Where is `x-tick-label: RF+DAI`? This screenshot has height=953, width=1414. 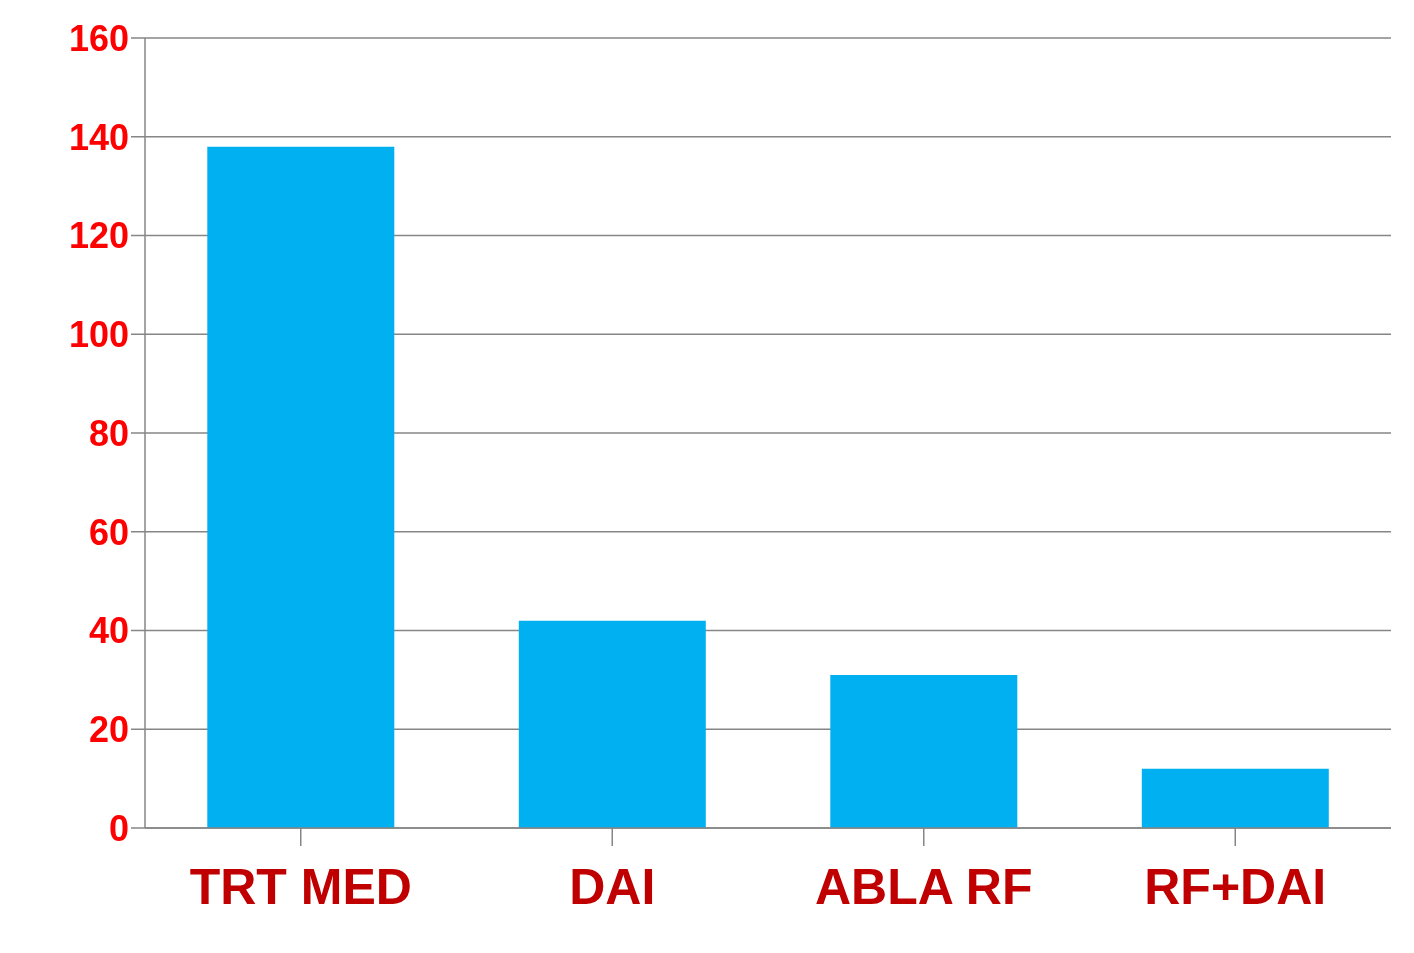 x-tick-label: RF+DAI is located at coordinates (1235, 886).